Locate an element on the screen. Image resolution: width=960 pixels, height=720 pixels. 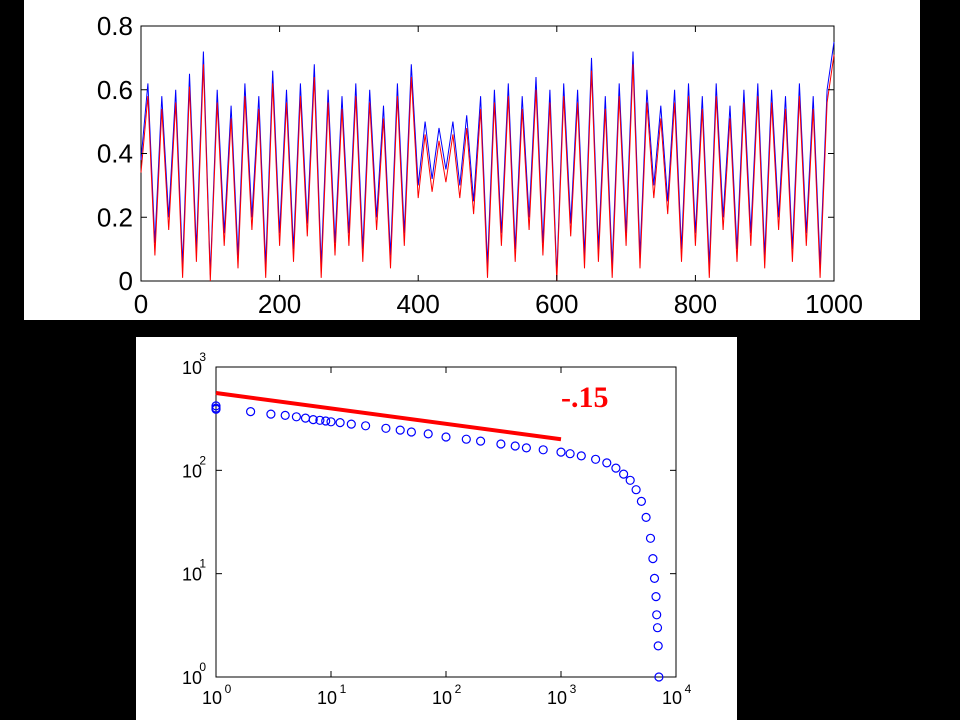
y-tick-label: 0.8 is located at coordinates (115, 26).